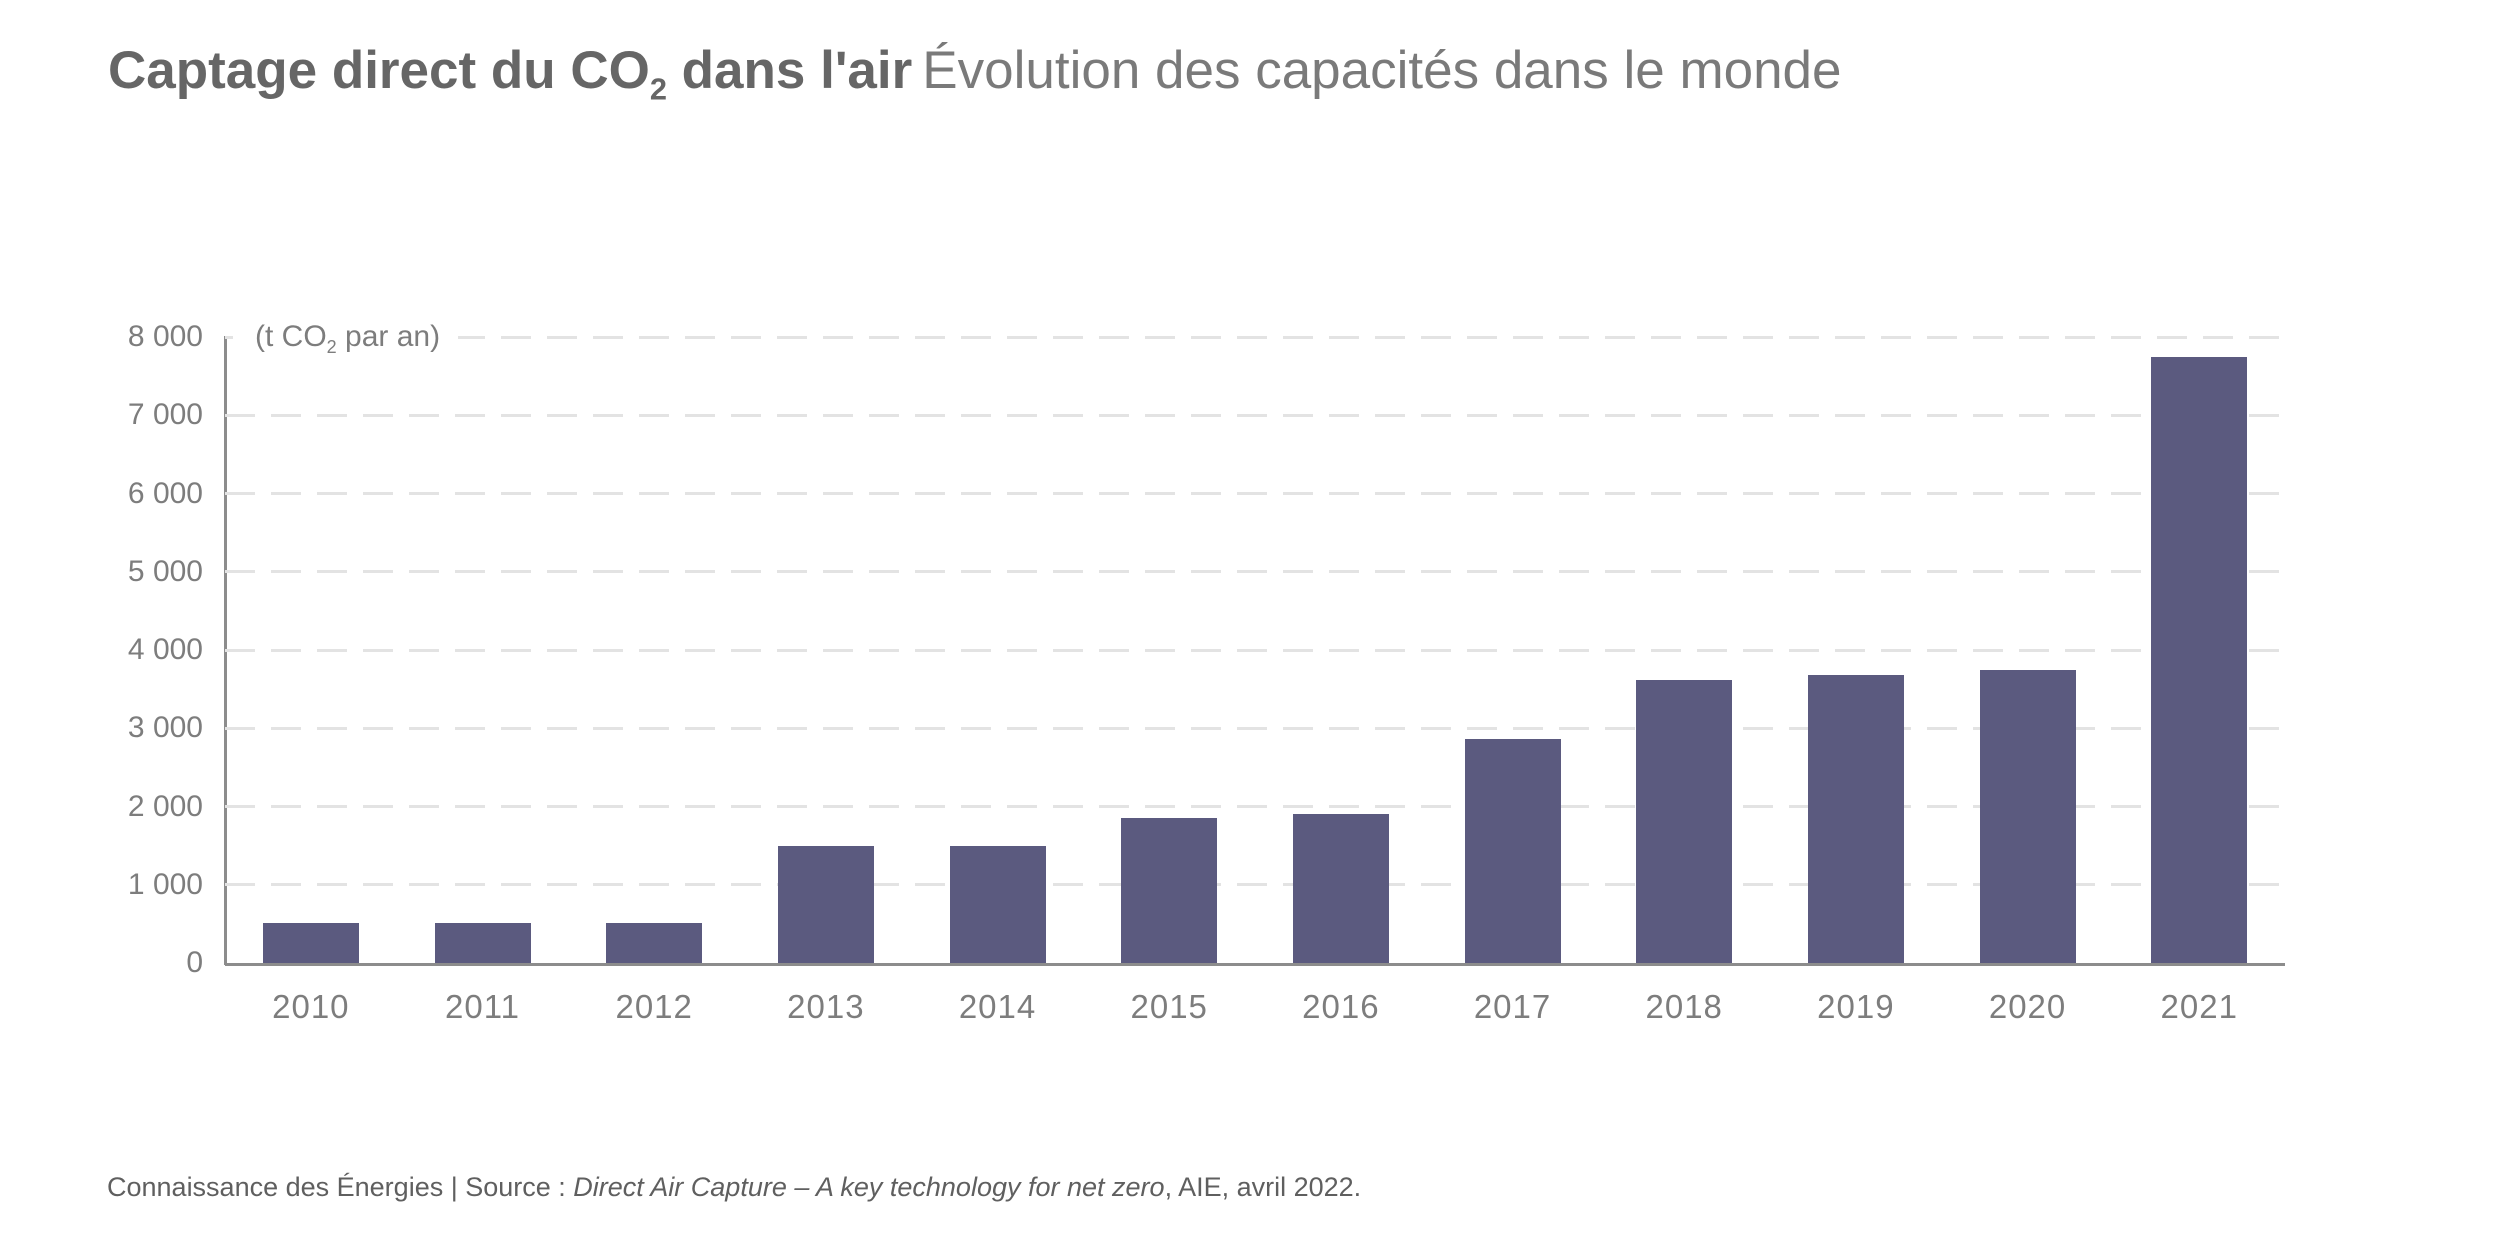  I want to click on bar-slot-2016, so click(1341, 650).